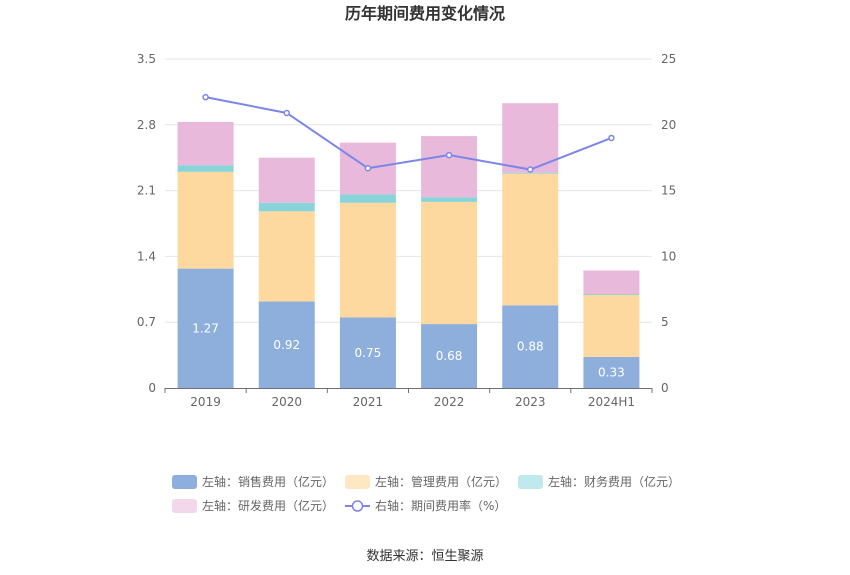 The height and width of the screenshot is (575, 850). What do you see at coordinates (611, 402) in the screenshot?
I see `x-tick-label: 2024H1` at bounding box center [611, 402].